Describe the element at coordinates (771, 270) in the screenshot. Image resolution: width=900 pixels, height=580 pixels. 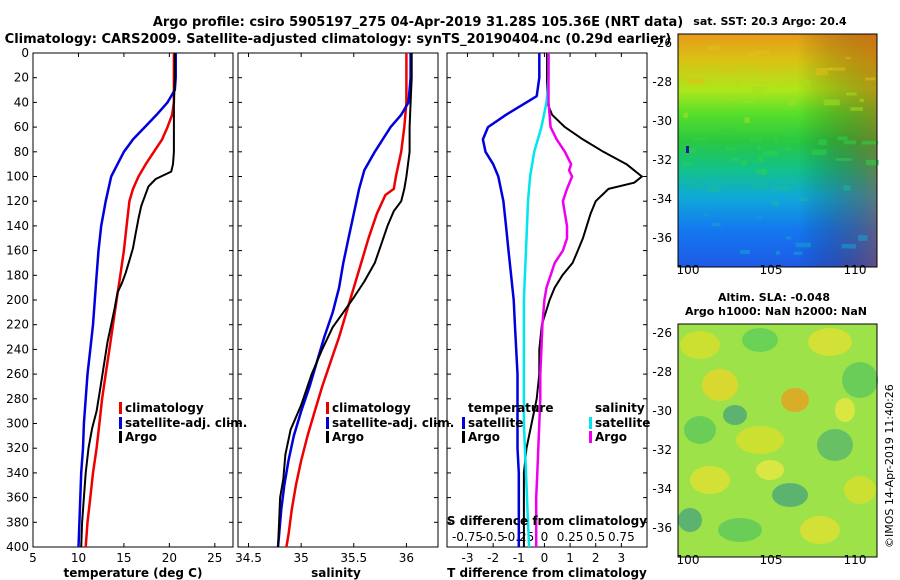
I see `map-lon-tick-label: 105` at that location.